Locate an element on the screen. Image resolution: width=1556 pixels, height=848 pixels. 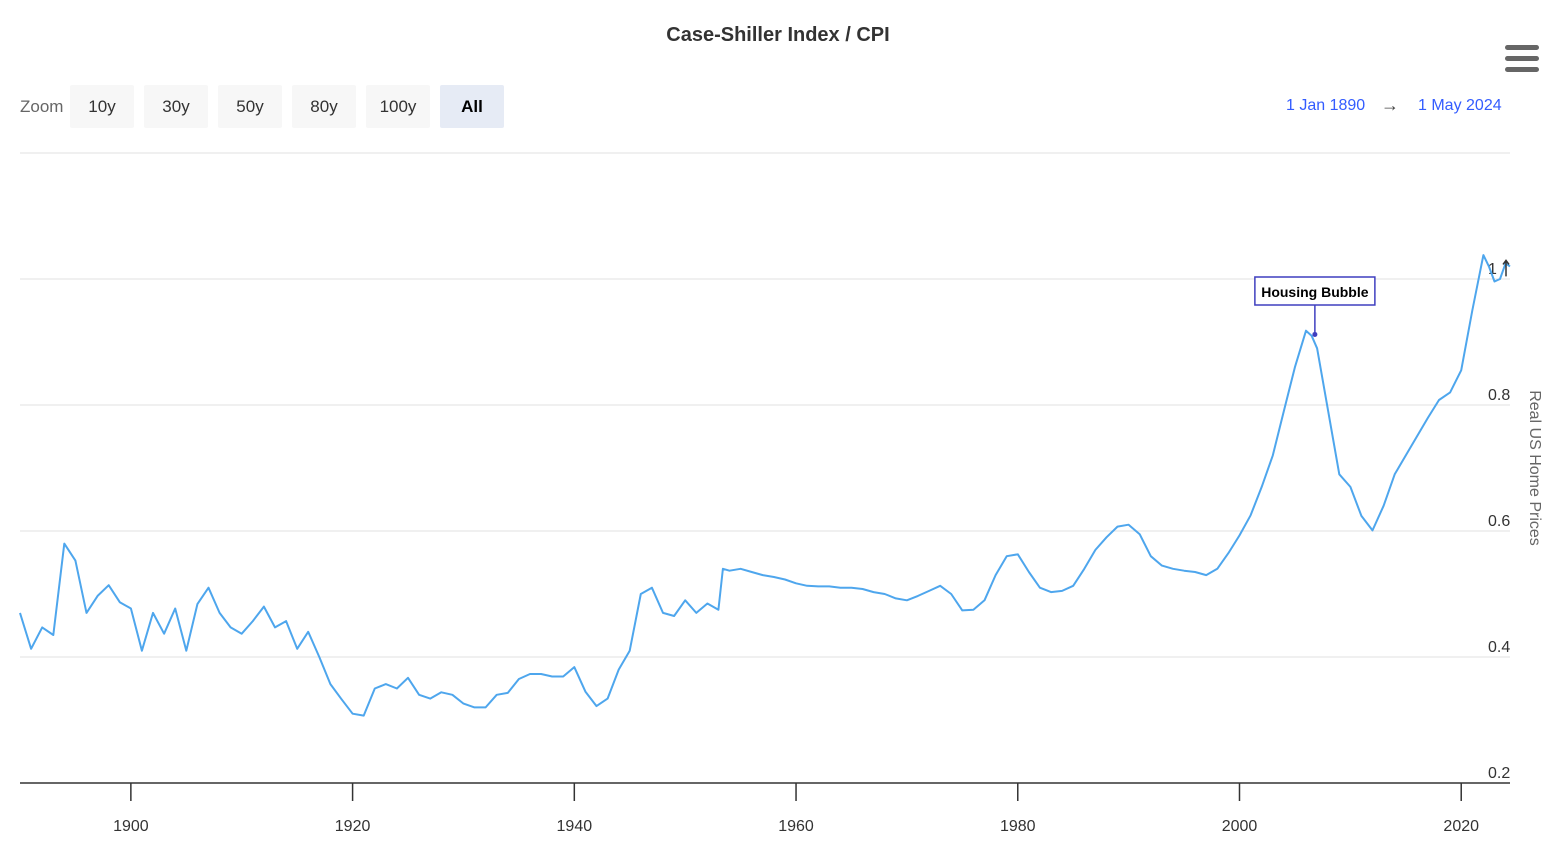
annotation-box is located at coordinates (1315, 291).